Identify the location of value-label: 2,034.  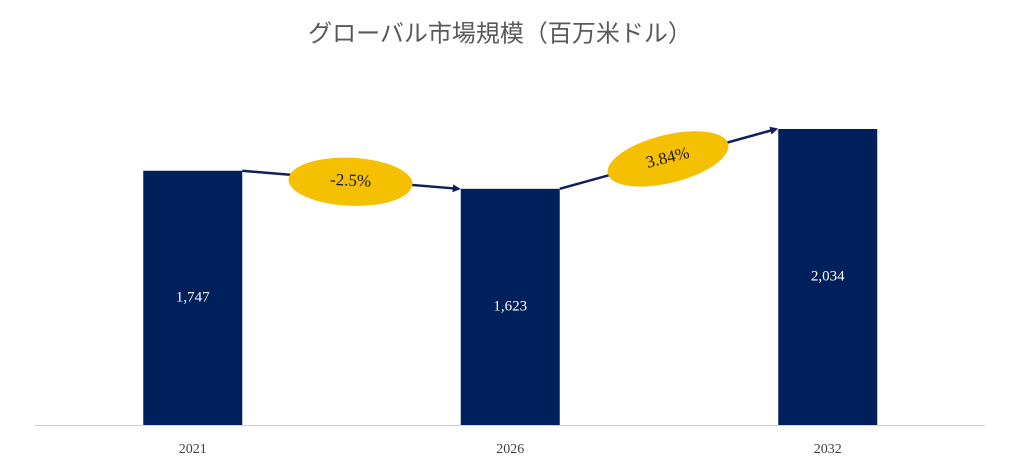
(828, 276).